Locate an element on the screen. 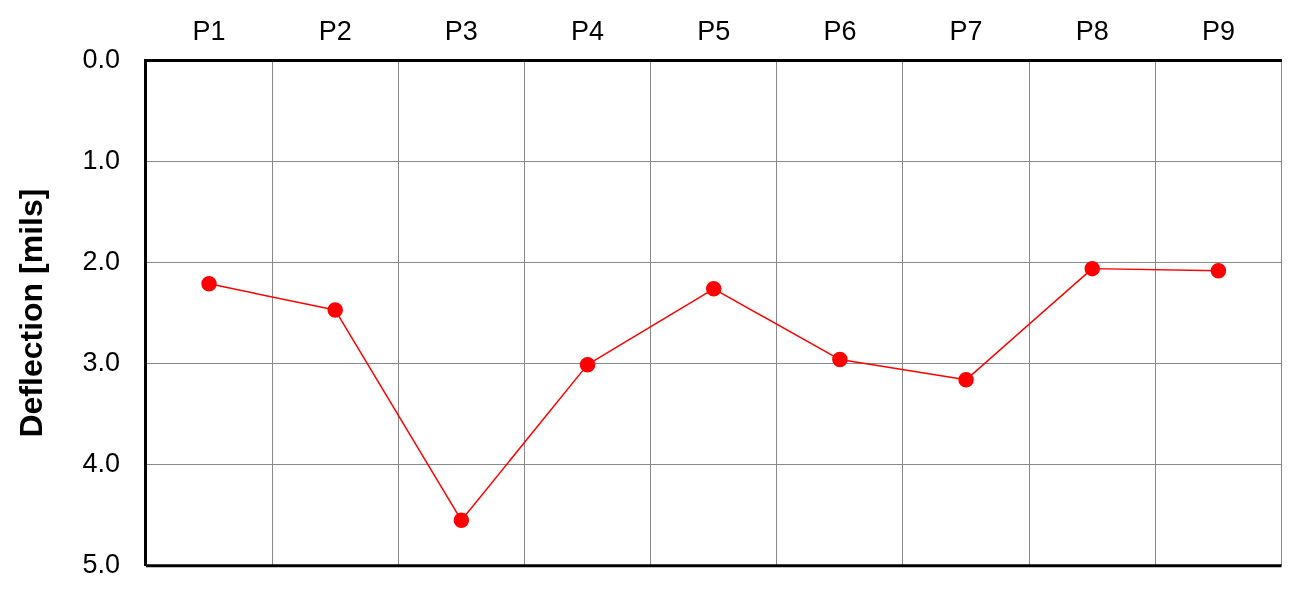  y-tick-label: 3.0 is located at coordinates (101, 362).